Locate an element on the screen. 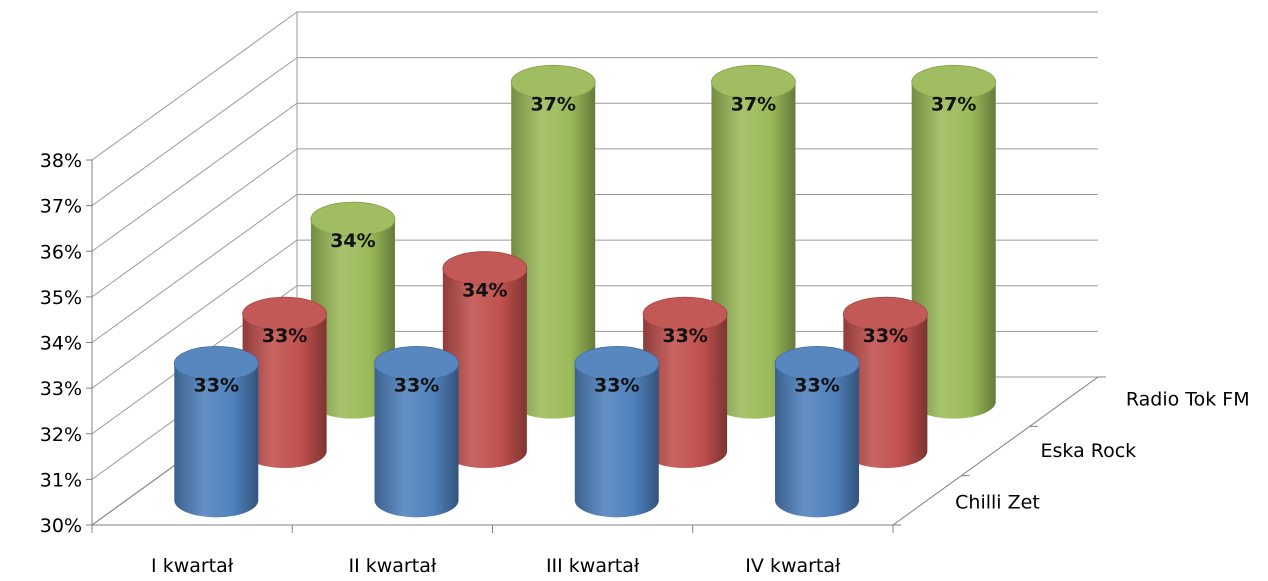 This screenshot has width=1268, height=581. y-tick-label: 33% is located at coordinates (61, 389).